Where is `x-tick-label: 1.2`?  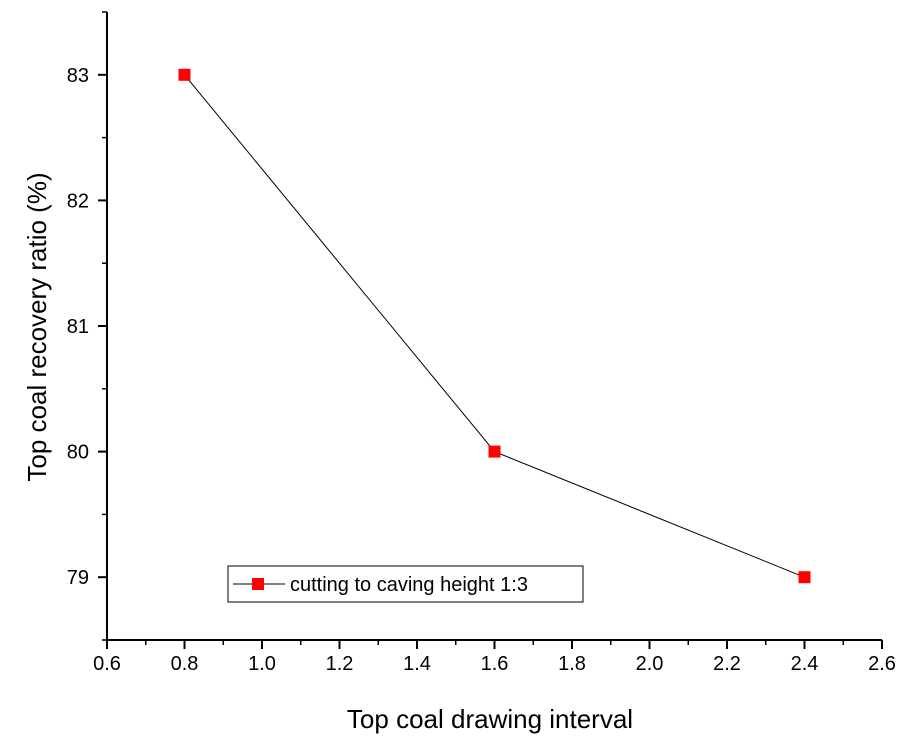
x-tick-label: 1.2 is located at coordinates (340, 664).